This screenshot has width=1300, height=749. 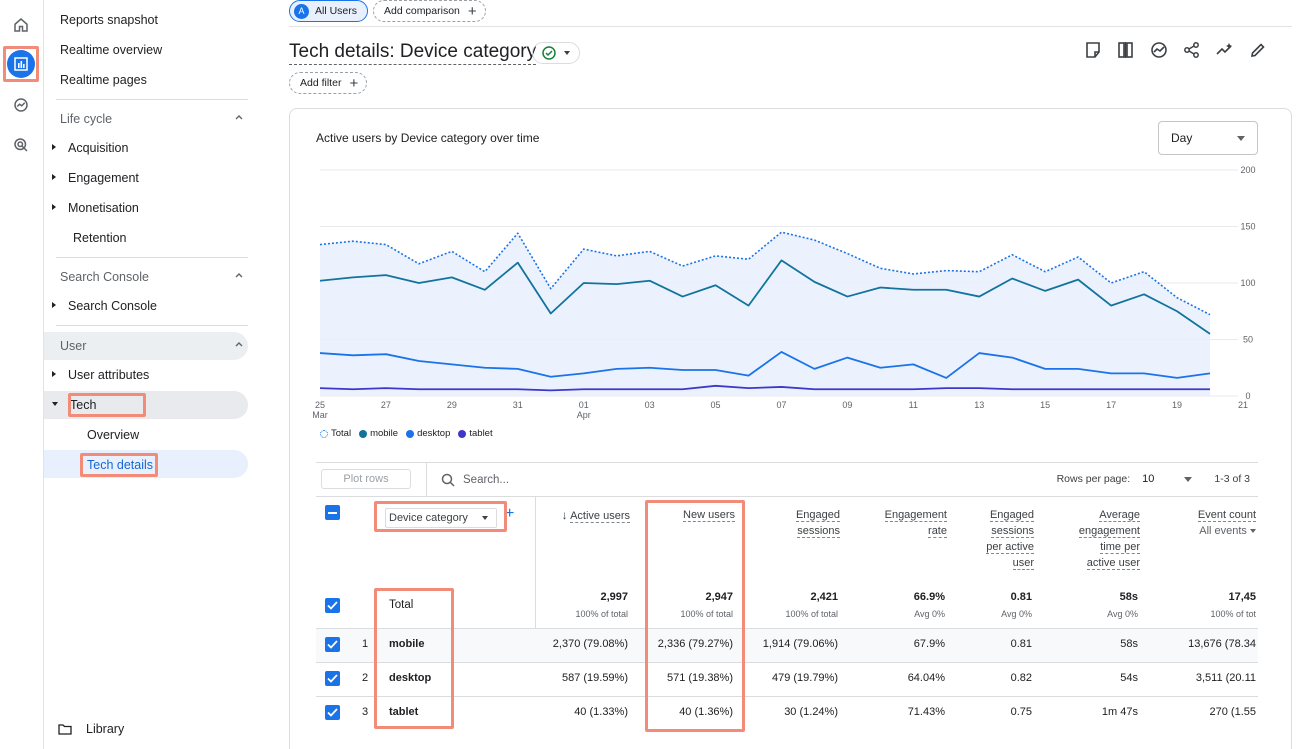 I want to click on legend-item-tablet: tablet, so click(x=475, y=433).